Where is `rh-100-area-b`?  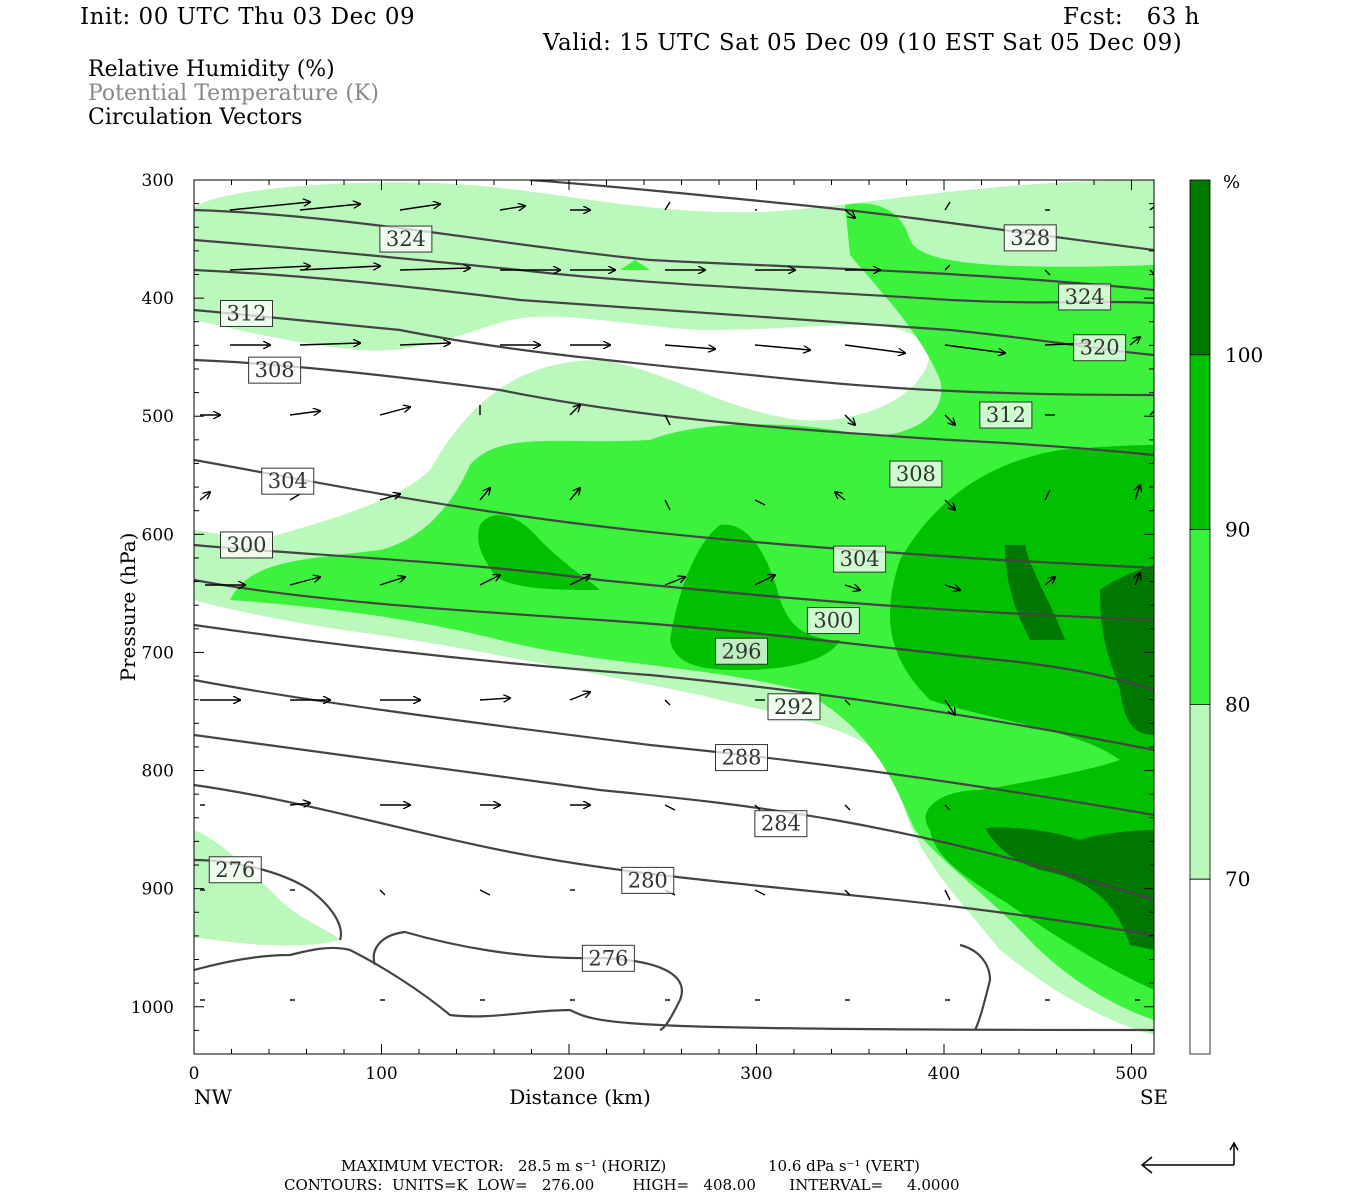 rh-100-area-b is located at coordinates (1127, 650).